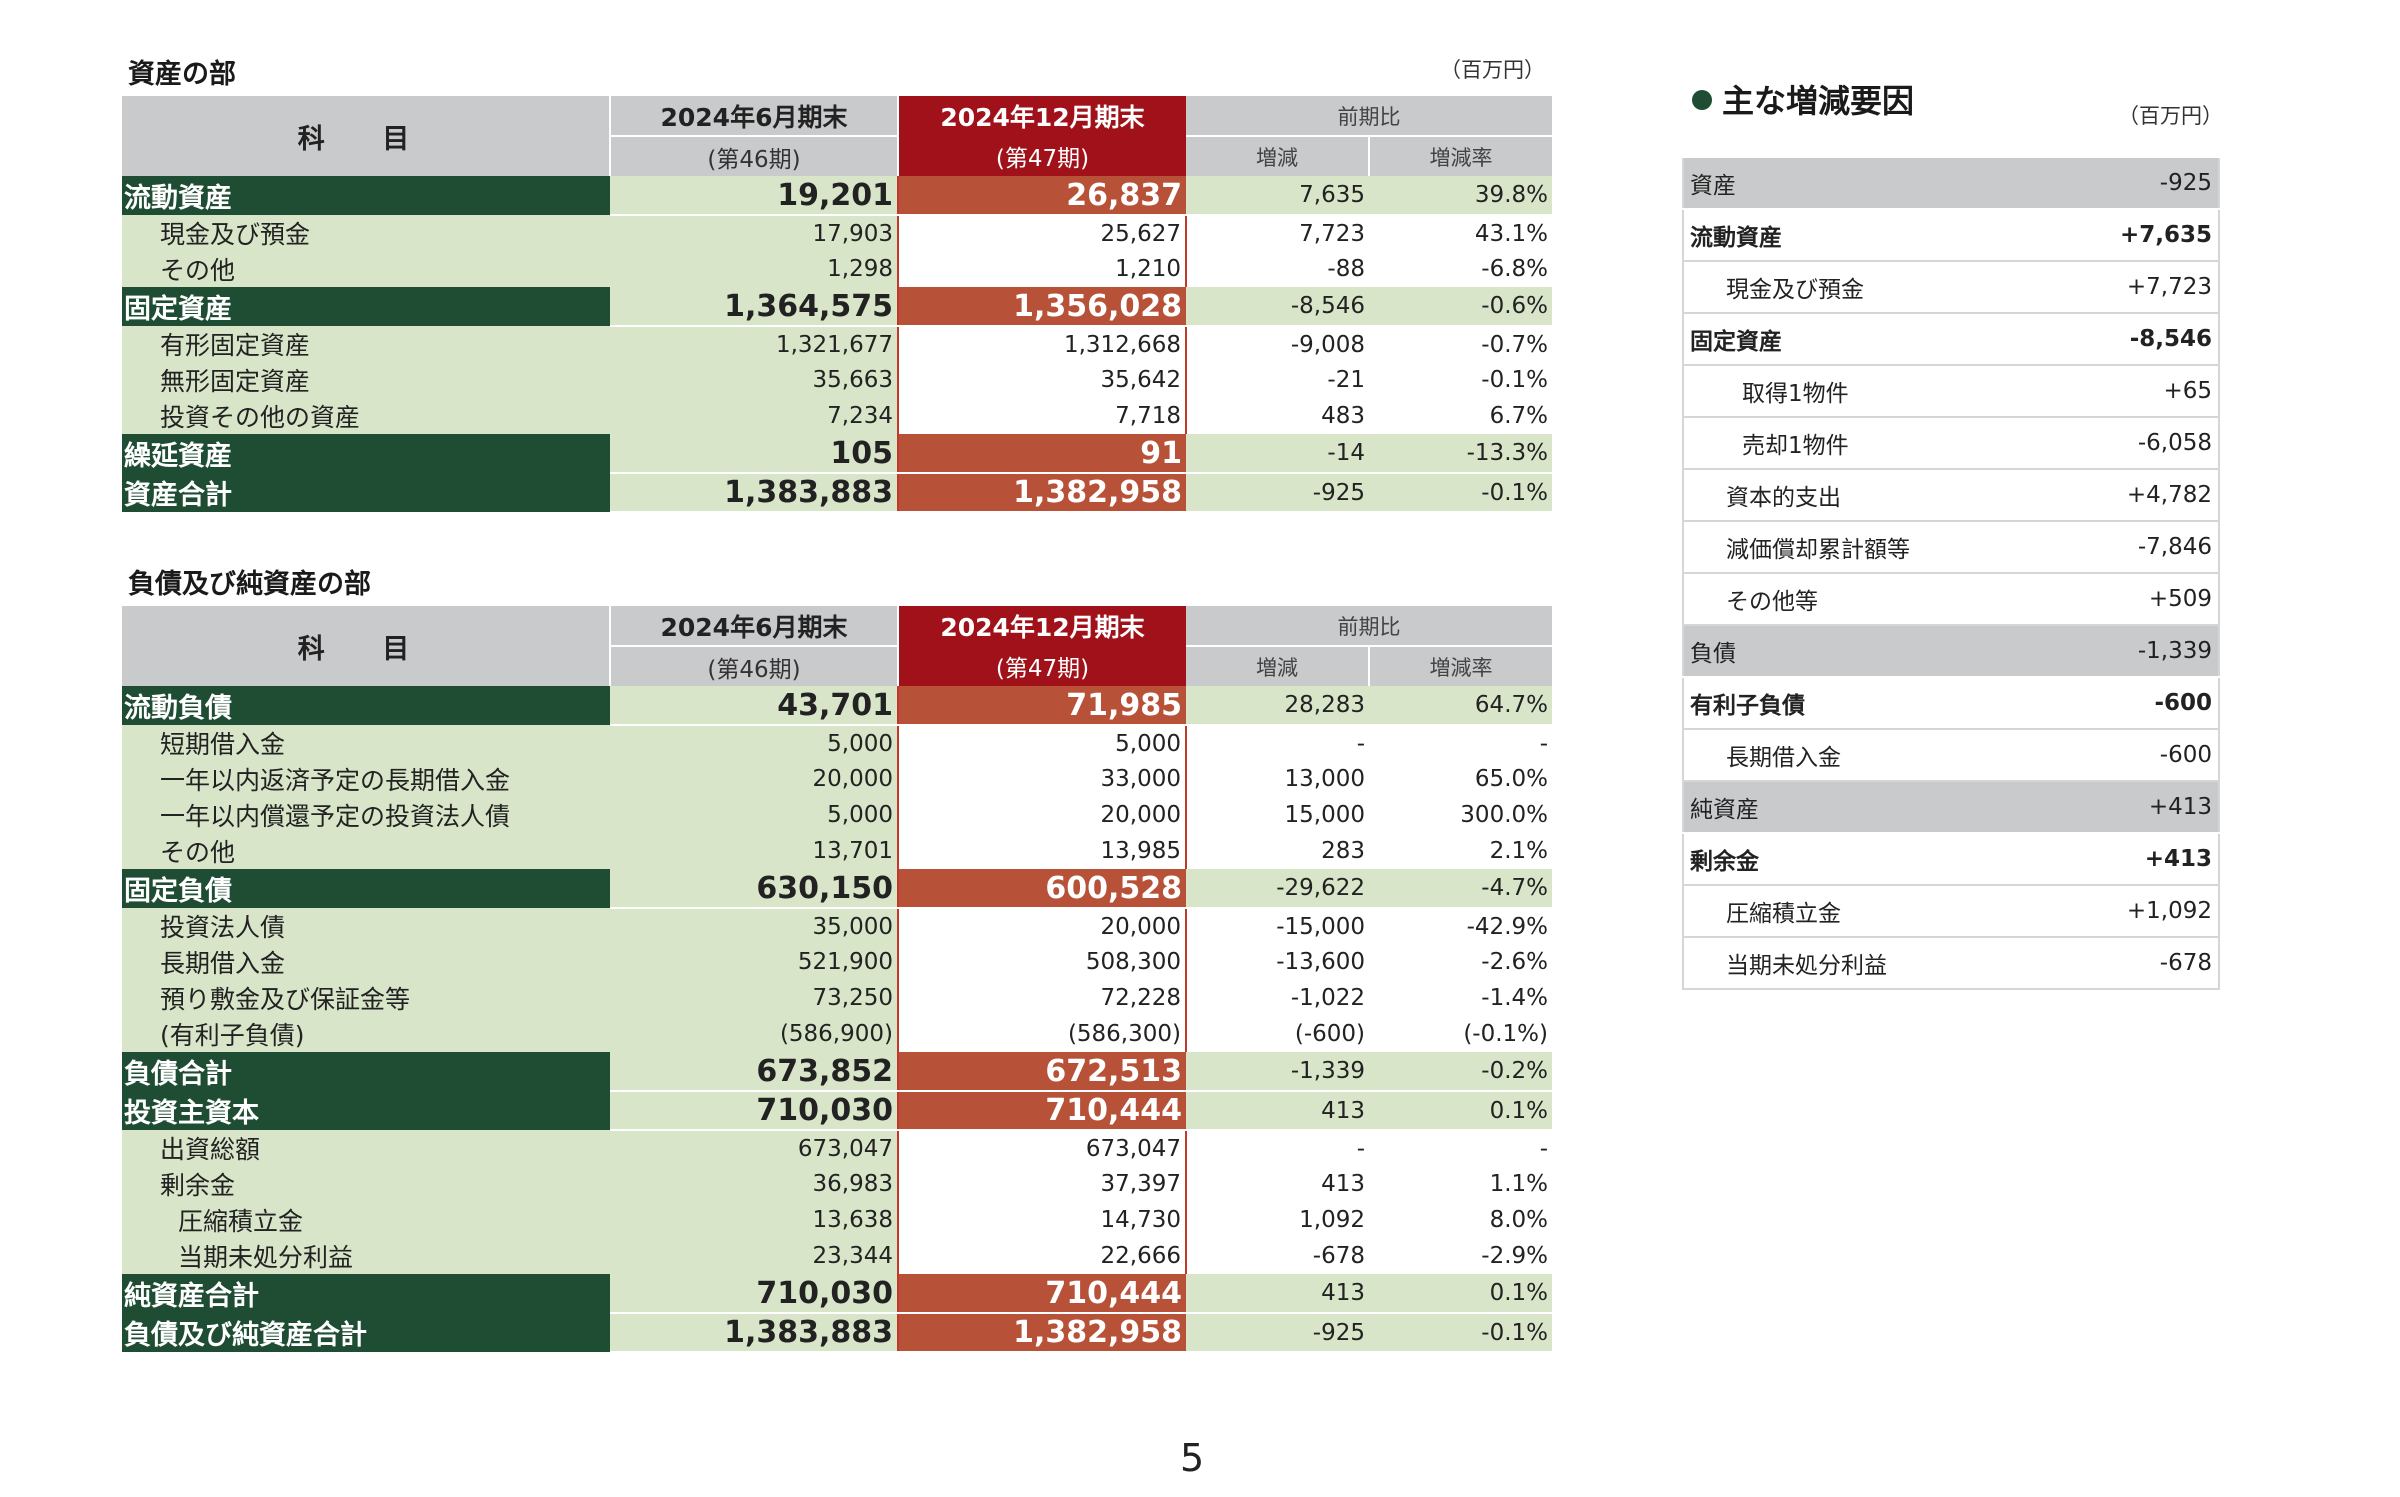 The height and width of the screenshot is (1497, 2400). What do you see at coordinates (754, 665) in the screenshot?
I see `liab-header-prev-period-no: (第46期)` at bounding box center [754, 665].